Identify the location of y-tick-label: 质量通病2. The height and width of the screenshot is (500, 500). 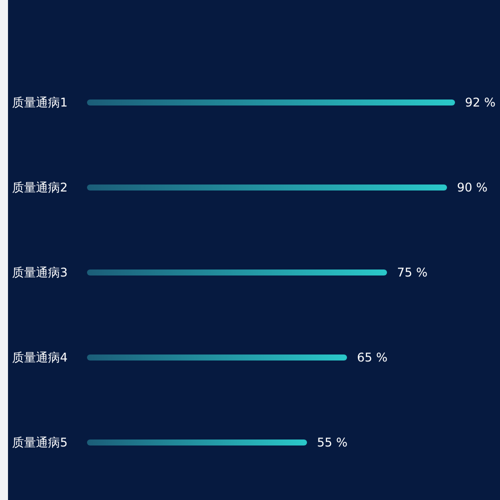
(40, 187).